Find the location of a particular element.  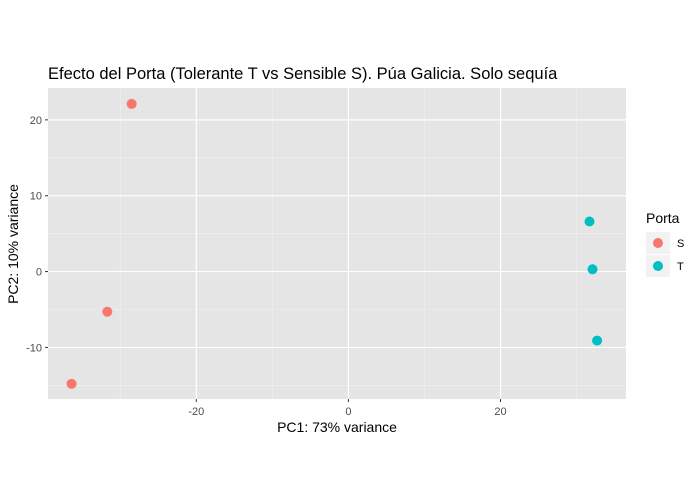

x-tick-label: -20 is located at coordinates (196, 412).